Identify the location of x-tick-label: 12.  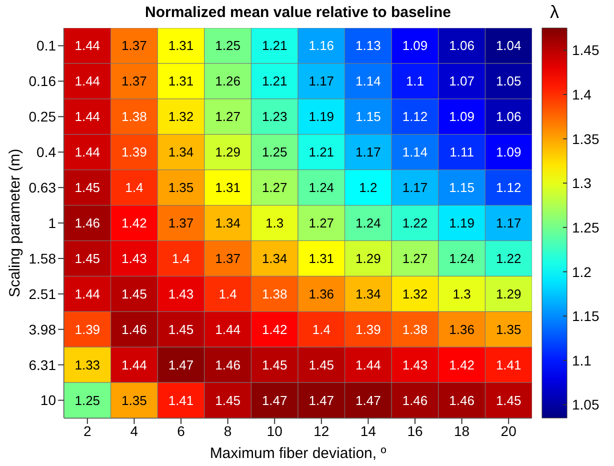
(322, 430).